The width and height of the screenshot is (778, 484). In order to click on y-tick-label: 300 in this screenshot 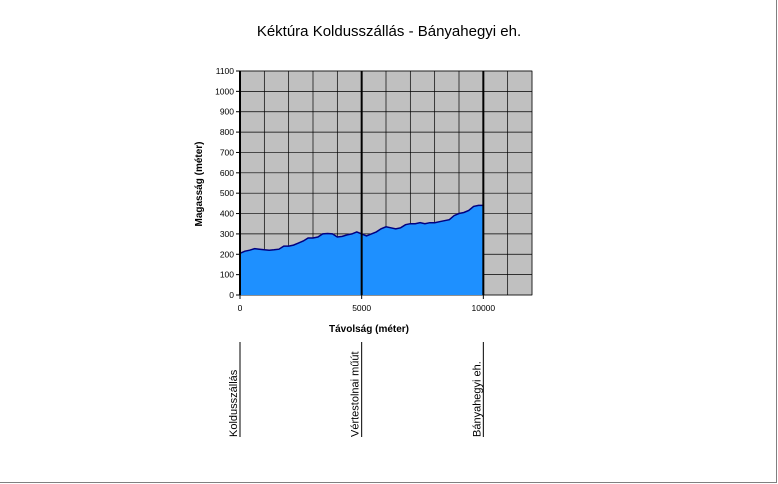, I will do `click(227, 234)`.